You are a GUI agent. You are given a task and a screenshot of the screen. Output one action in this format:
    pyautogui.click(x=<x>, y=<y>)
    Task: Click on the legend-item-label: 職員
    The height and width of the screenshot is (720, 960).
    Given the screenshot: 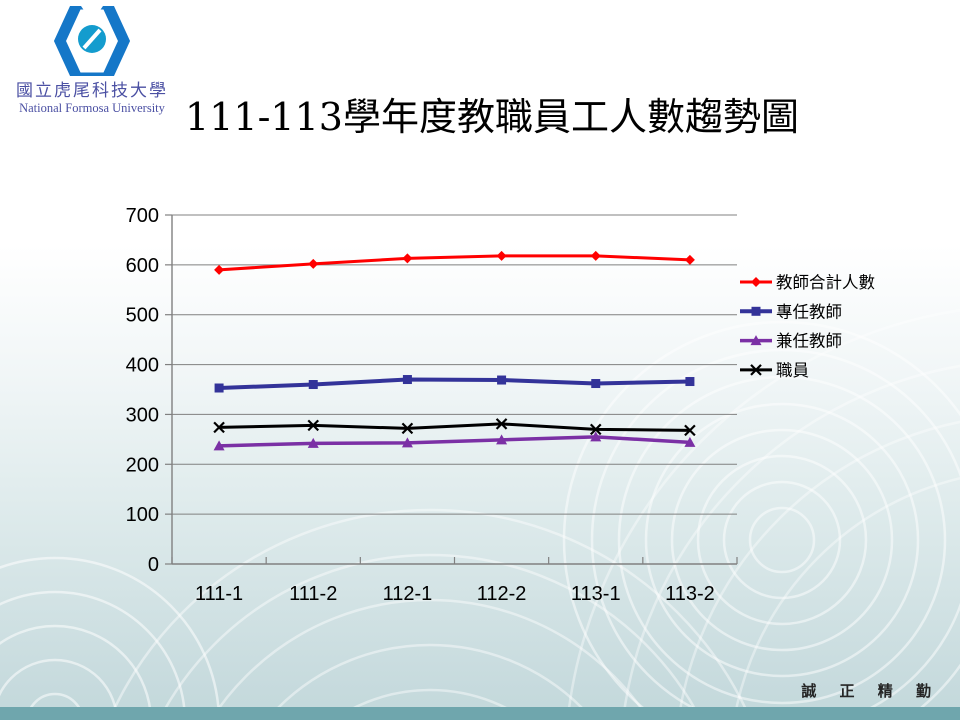 What is the action you would take?
    pyautogui.click(x=792, y=370)
    